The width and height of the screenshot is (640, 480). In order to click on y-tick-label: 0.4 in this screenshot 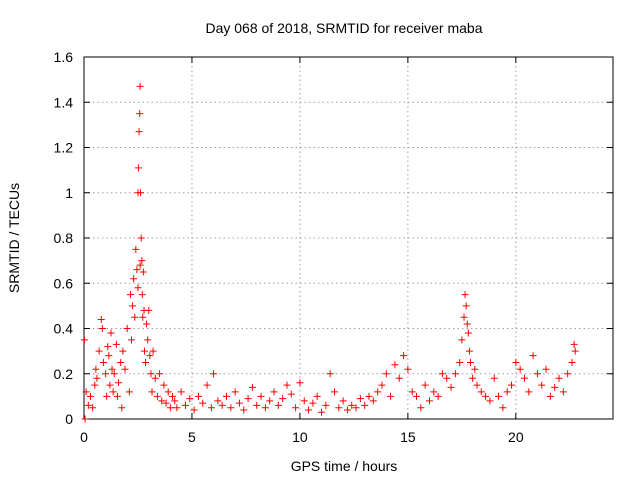, I will do `click(64, 329)`.